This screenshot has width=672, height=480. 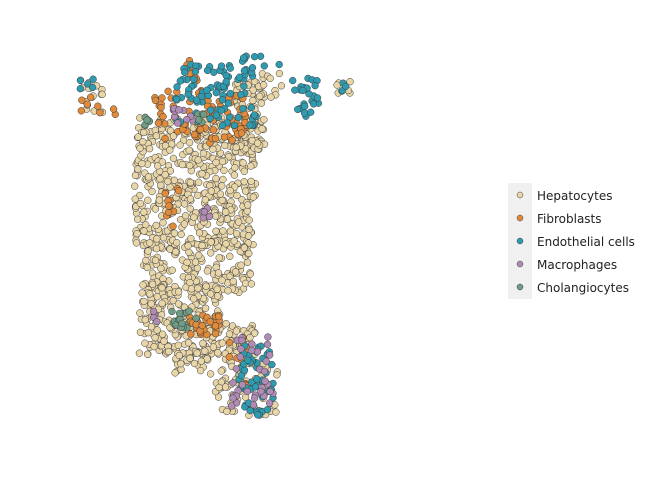 What do you see at coordinates (564, 196) in the screenshot?
I see `legend-item-hepatocytes: Hepatocytes` at bounding box center [564, 196].